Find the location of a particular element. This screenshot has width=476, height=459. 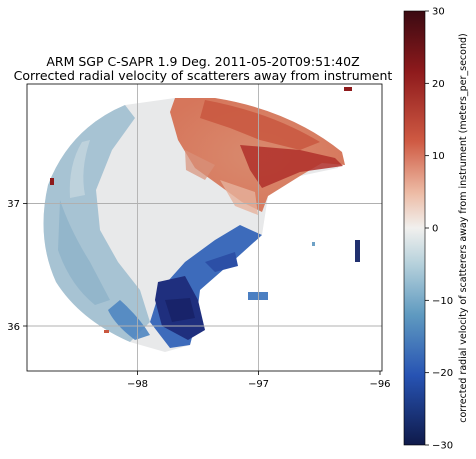

x-tick-label: −96 is located at coordinates (379, 384).